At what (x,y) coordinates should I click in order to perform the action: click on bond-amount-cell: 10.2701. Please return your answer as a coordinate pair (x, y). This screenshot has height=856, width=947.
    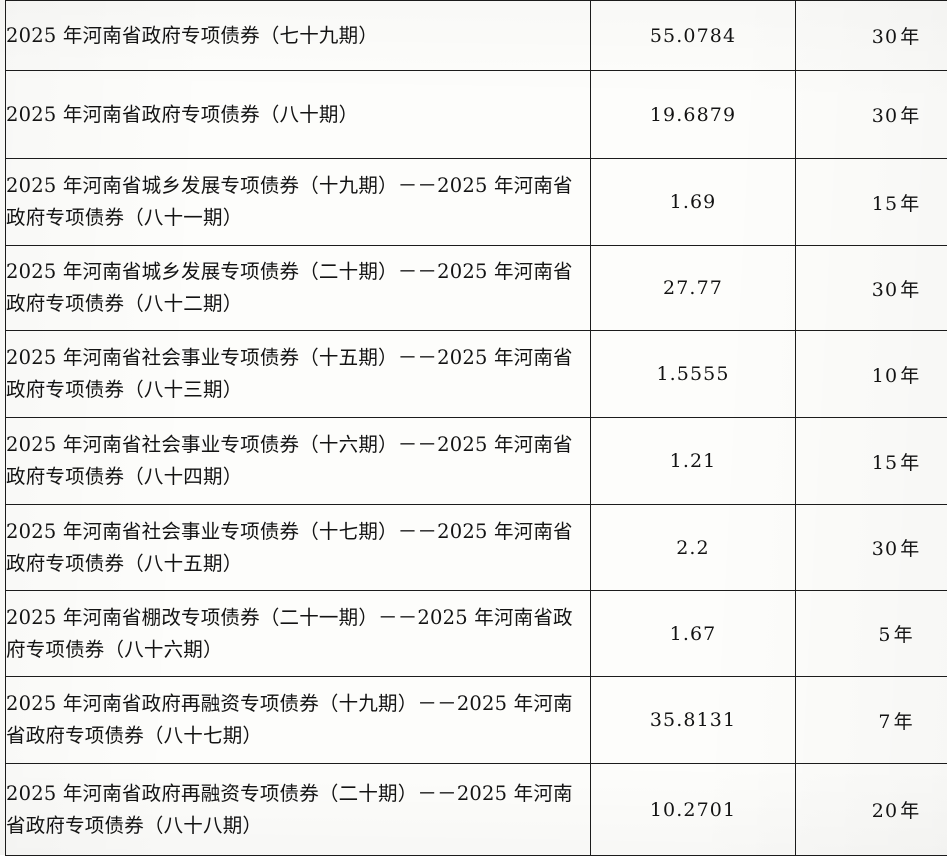
    Looking at the image, I should click on (693, 810).